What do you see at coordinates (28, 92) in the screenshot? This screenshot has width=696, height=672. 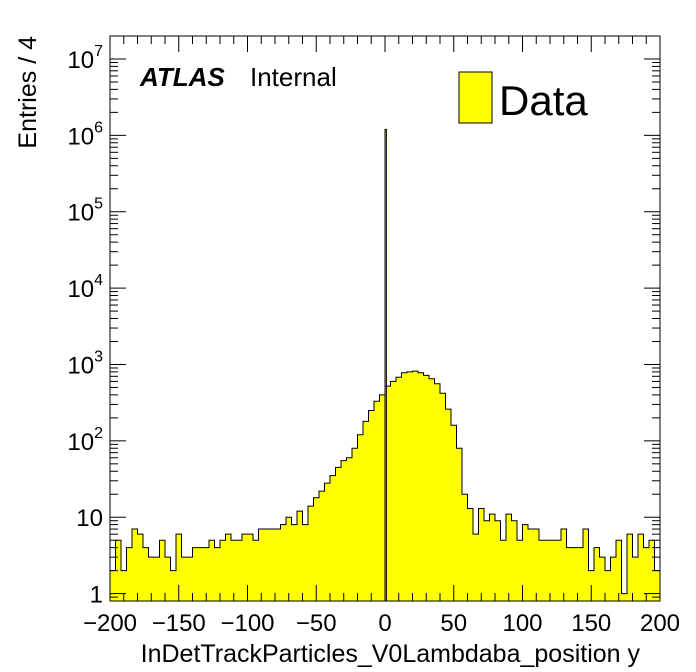 I see `y-axis-title: Entries / 4` at bounding box center [28, 92].